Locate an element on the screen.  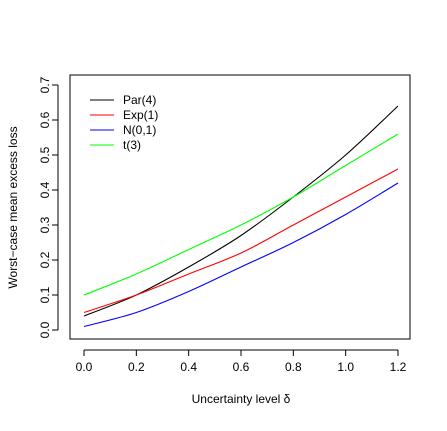
y-tick-label: 0.7 is located at coordinates (45, 84).